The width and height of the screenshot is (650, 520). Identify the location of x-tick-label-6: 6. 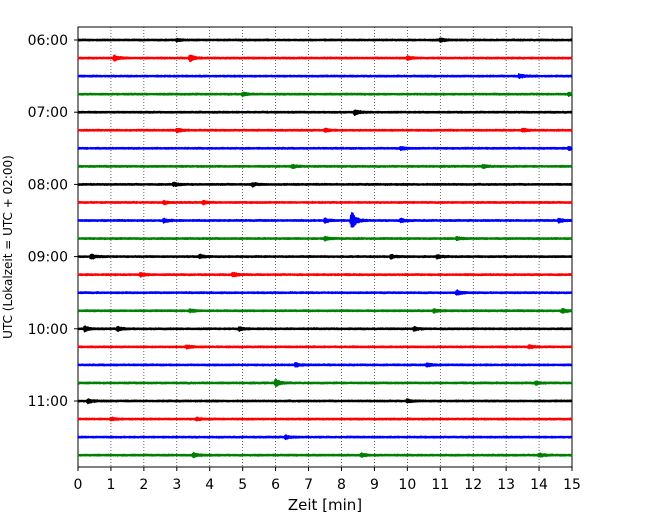
(275, 485).